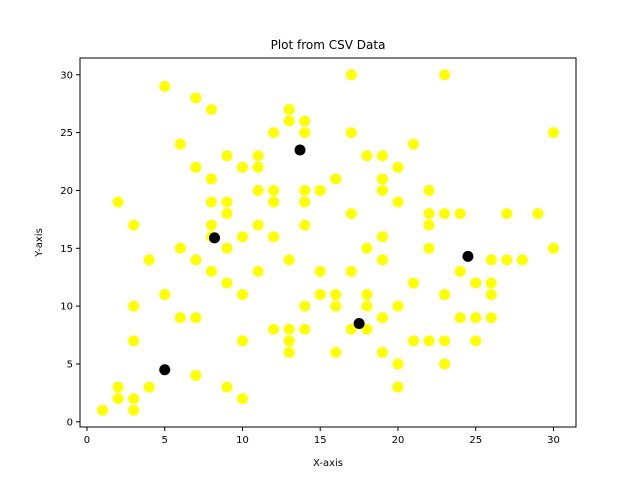 The width and height of the screenshot is (640, 480). Describe the element at coordinates (87, 440) in the screenshot. I see `x-tick-label: 0` at that location.